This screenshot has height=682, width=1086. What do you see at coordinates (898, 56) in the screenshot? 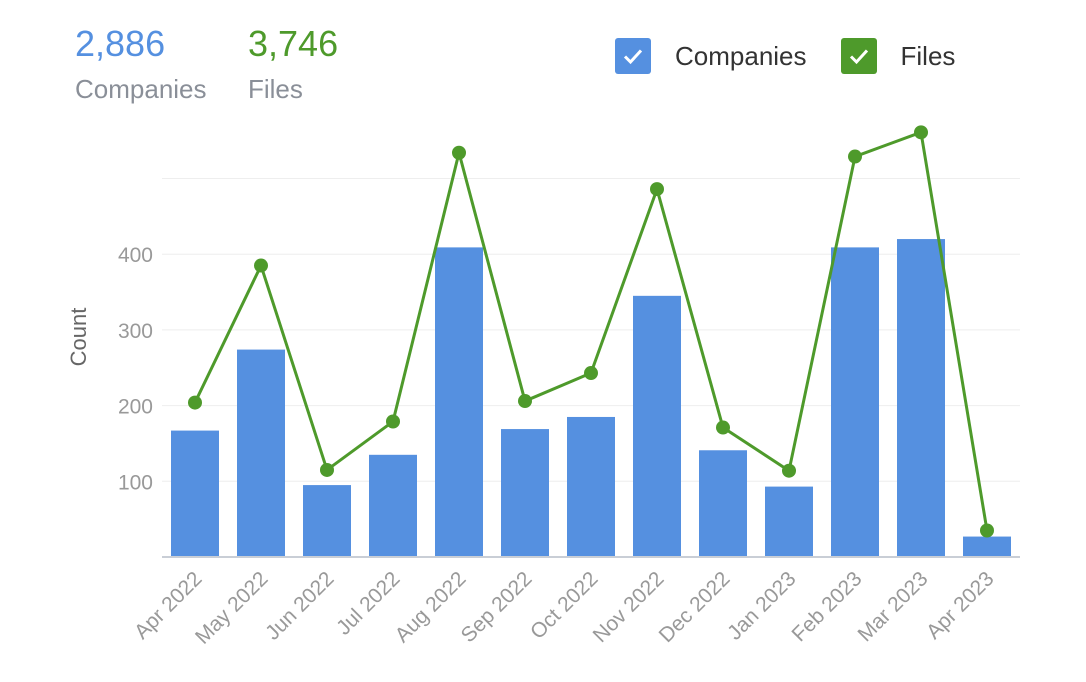
I see `legend-toggle-files: Files` at bounding box center [898, 56].